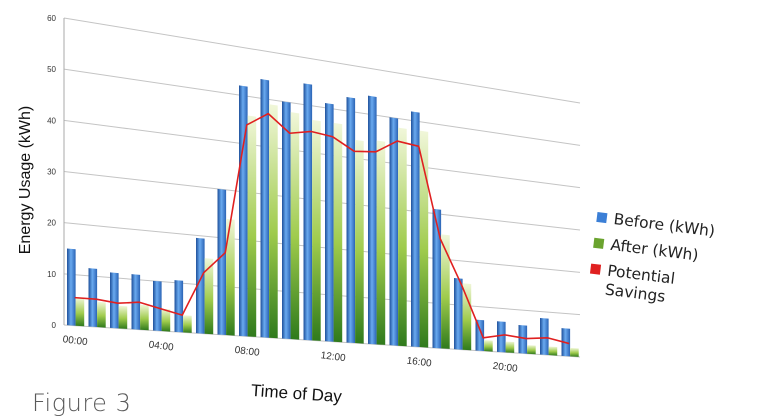 Image resolution: width=757 pixels, height=417 pixels. What do you see at coordinates (247, 352) in the screenshot?
I see `x-tick-label: 08:00` at bounding box center [247, 352].